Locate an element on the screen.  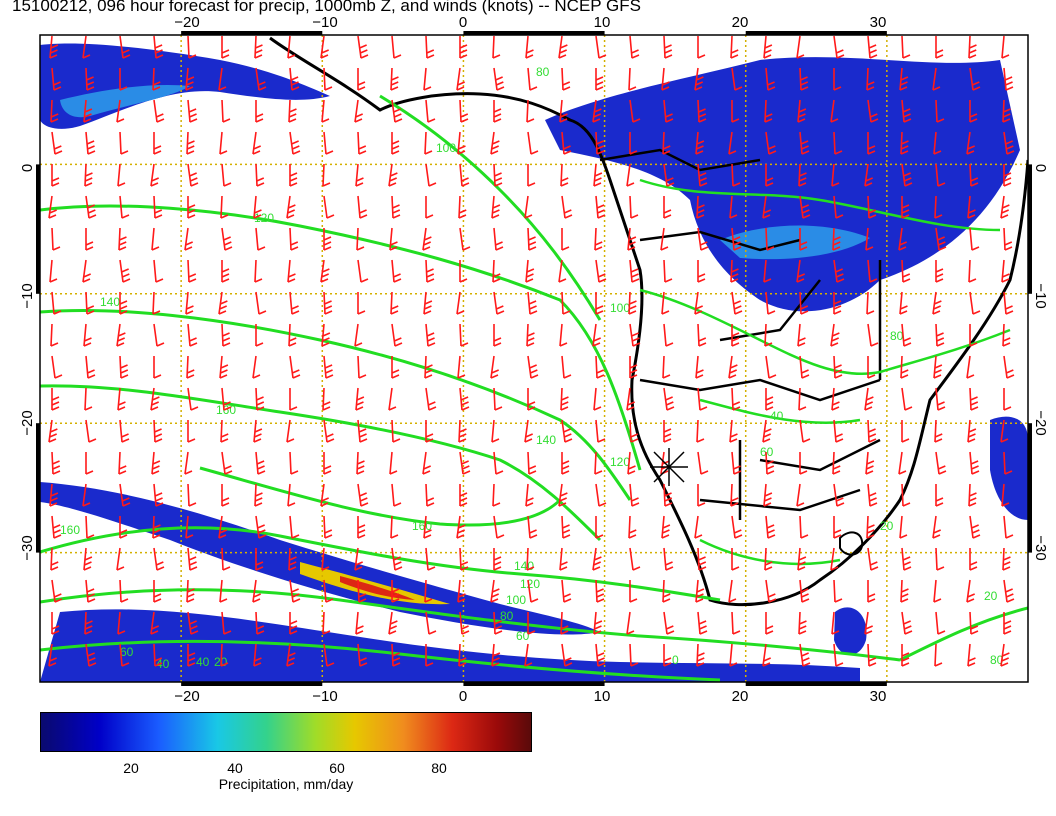
contour-label: 140 is located at coordinates (110, 302).